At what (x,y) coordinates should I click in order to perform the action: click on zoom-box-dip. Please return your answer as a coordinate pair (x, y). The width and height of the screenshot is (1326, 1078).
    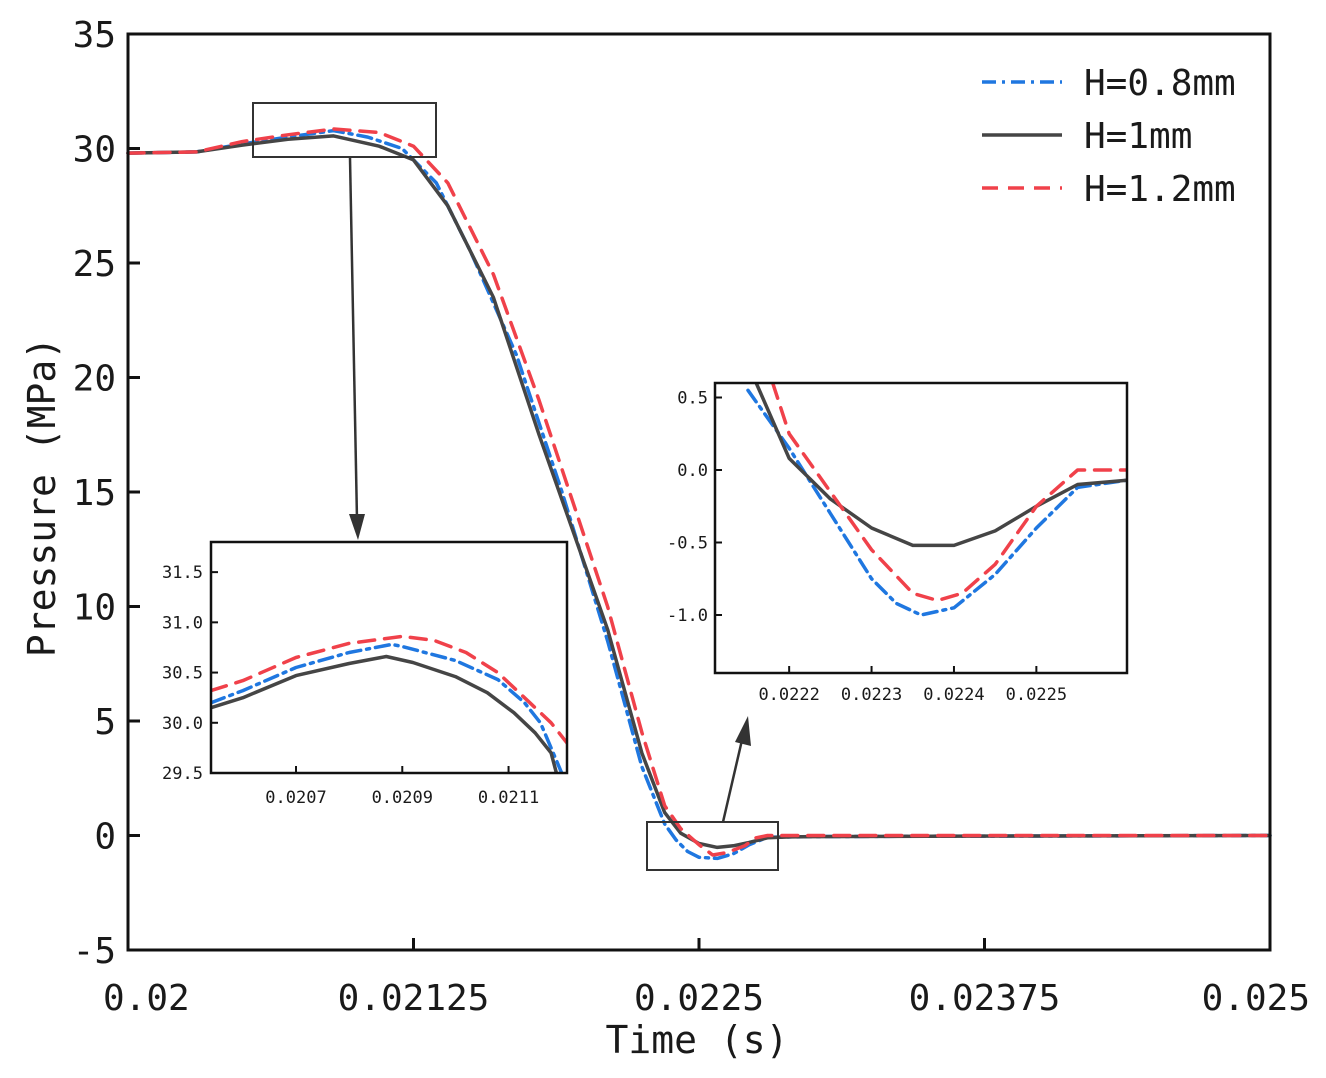
    Looking at the image, I should click on (712, 846).